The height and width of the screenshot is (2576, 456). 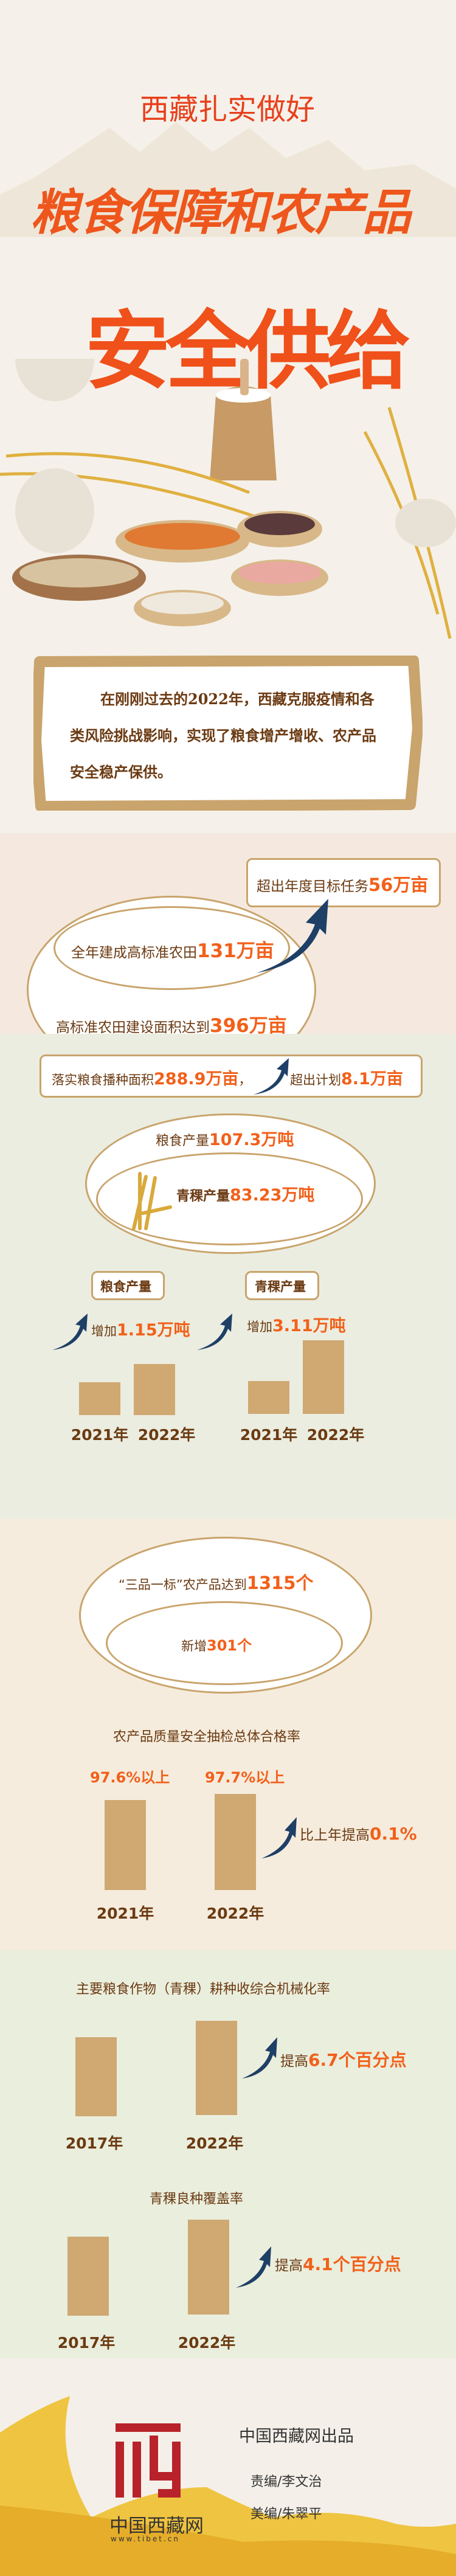 I want to click on sown-area-box, so click(x=231, y=1076).